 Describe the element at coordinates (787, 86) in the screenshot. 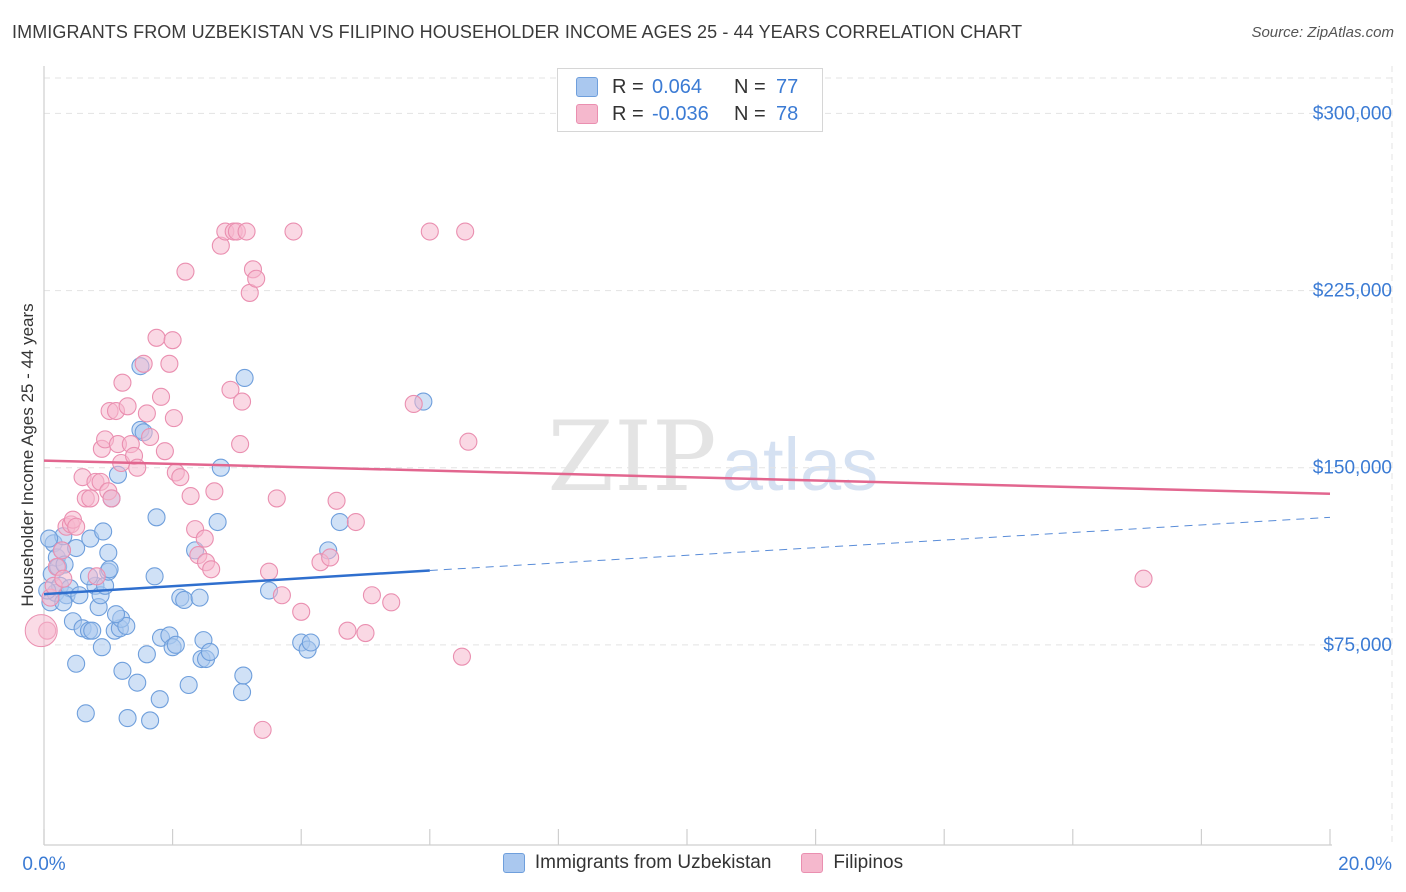

I see `legend-n-value: 77` at that location.